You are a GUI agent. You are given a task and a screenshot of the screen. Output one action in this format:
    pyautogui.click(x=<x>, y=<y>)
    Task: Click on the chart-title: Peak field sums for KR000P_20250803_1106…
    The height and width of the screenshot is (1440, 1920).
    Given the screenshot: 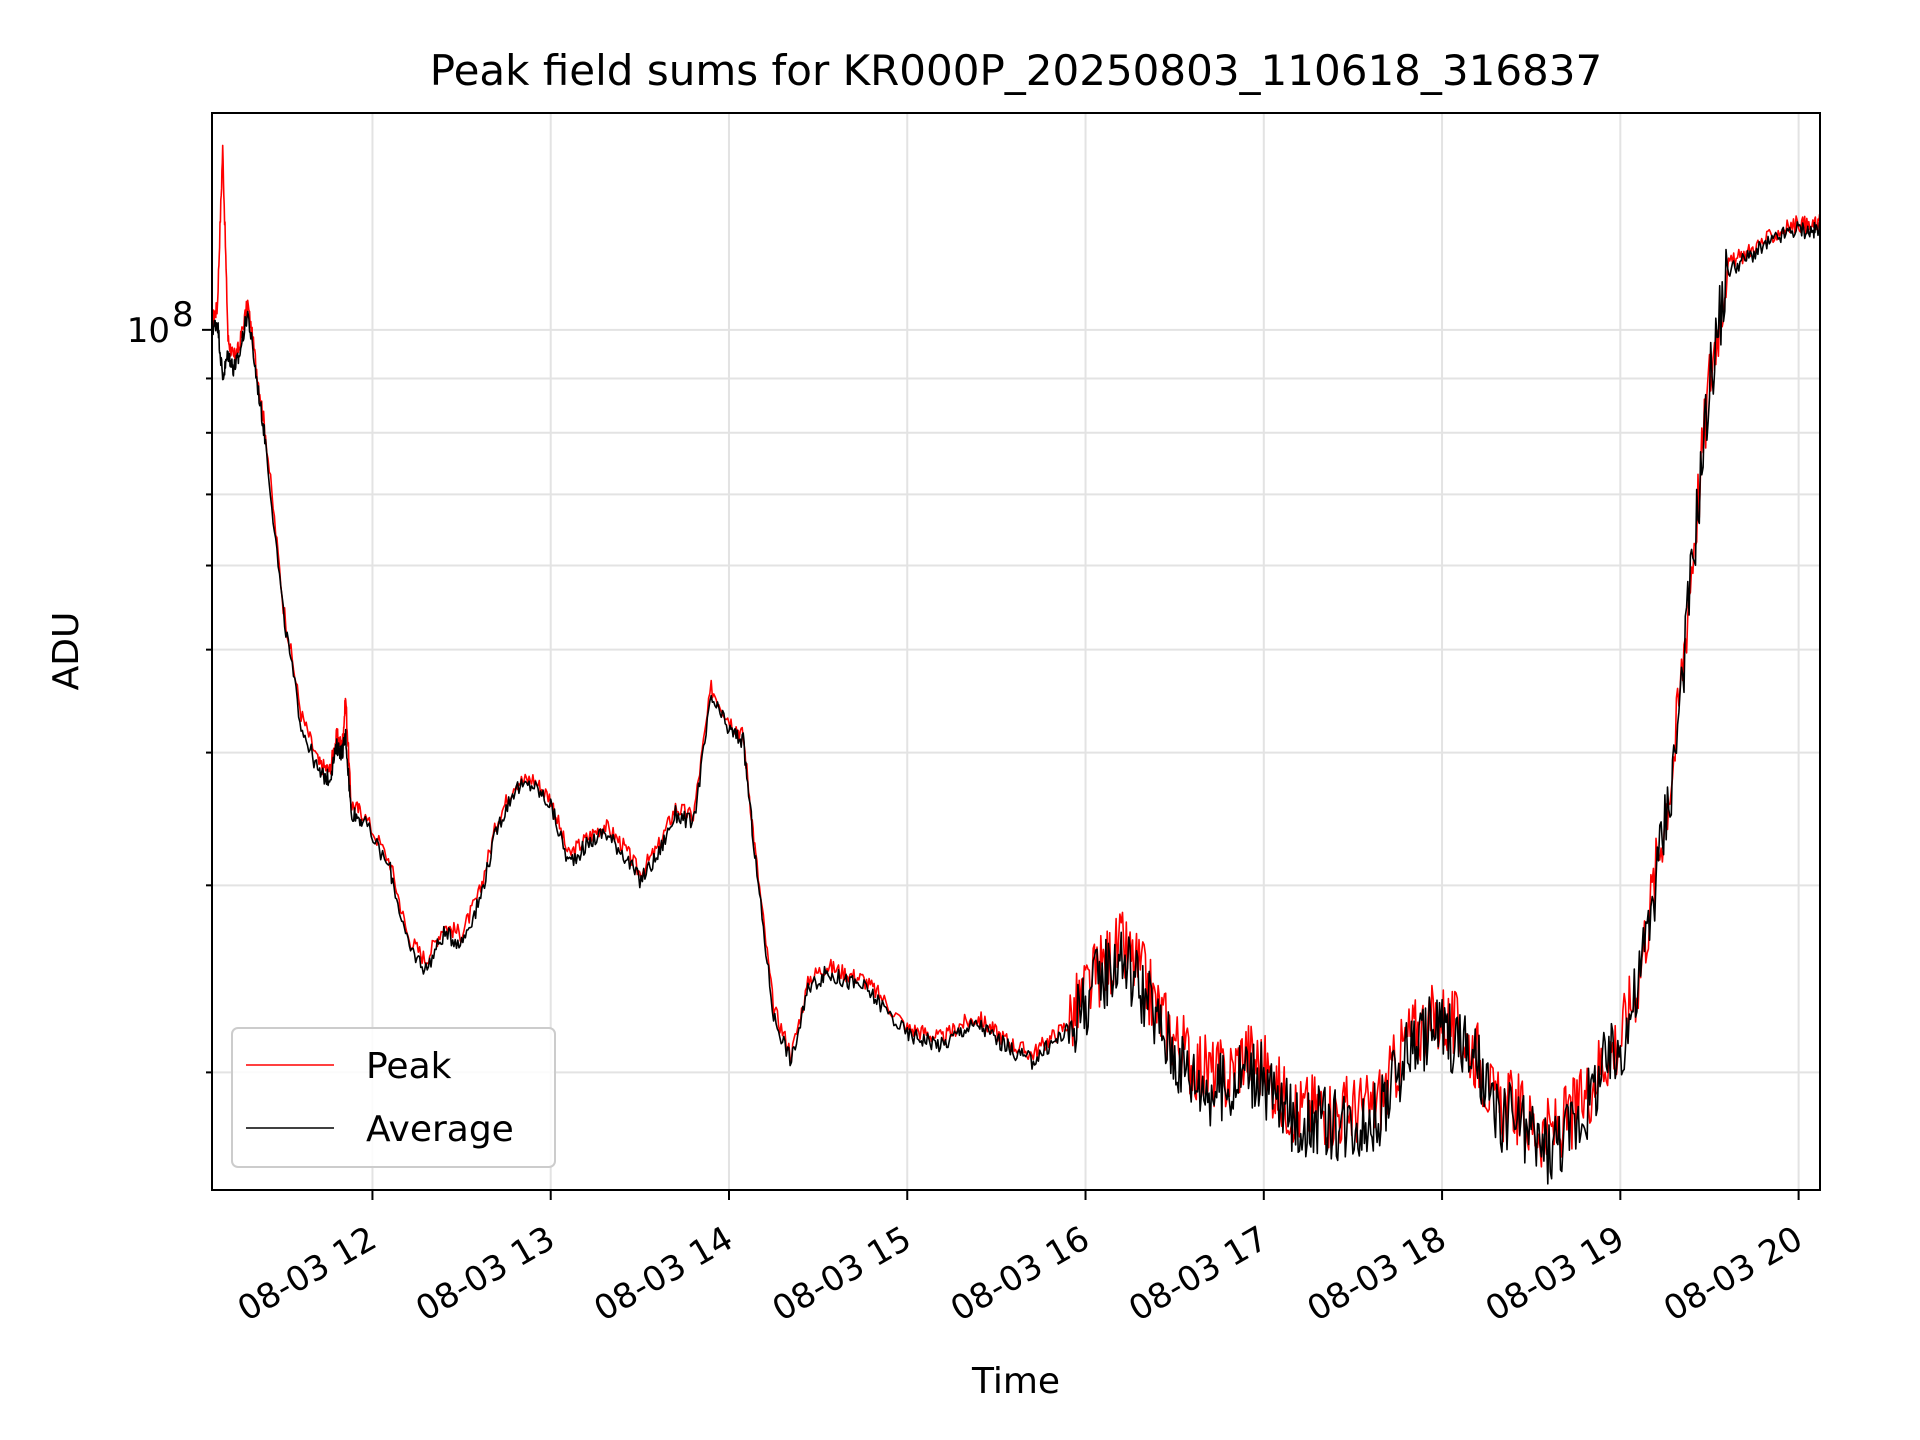 What is the action you would take?
    pyautogui.click(x=1016, y=70)
    